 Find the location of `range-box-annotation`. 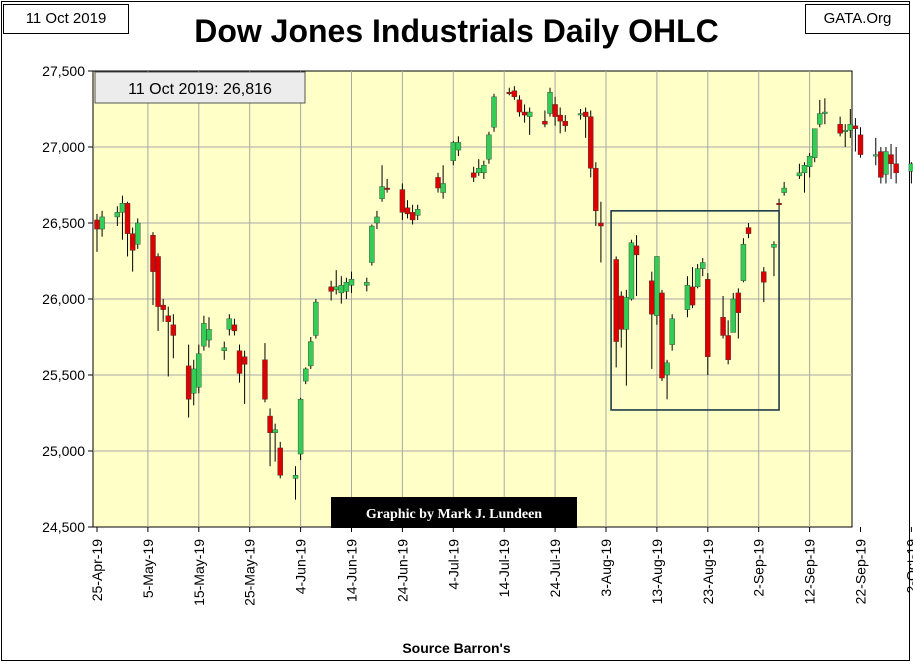

range-box-annotation is located at coordinates (695, 310).